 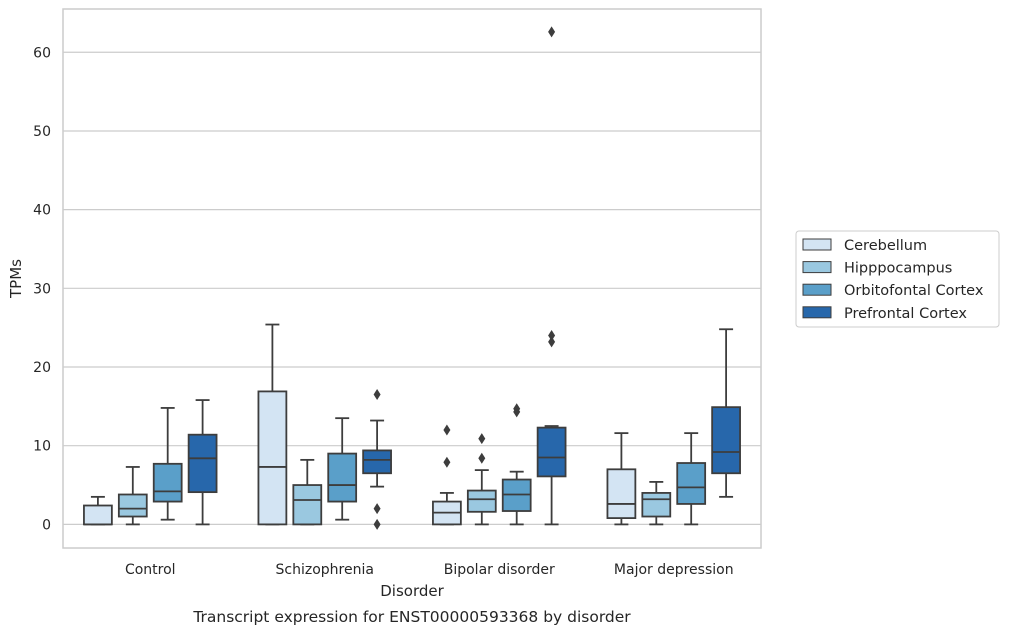 I want to click on legend-entry: Hipppocampus, so click(x=898, y=269).